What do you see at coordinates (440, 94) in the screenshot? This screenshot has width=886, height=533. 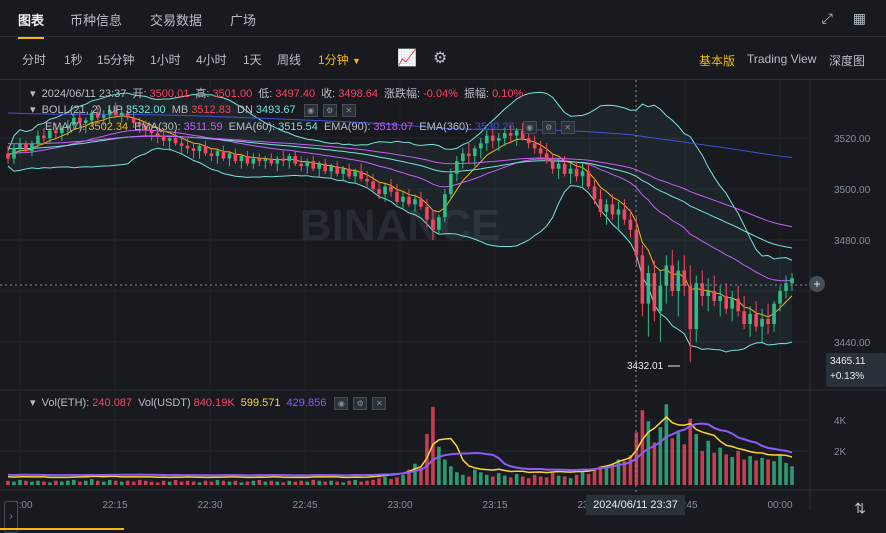 I see `change-value: -0.04%` at bounding box center [440, 94].